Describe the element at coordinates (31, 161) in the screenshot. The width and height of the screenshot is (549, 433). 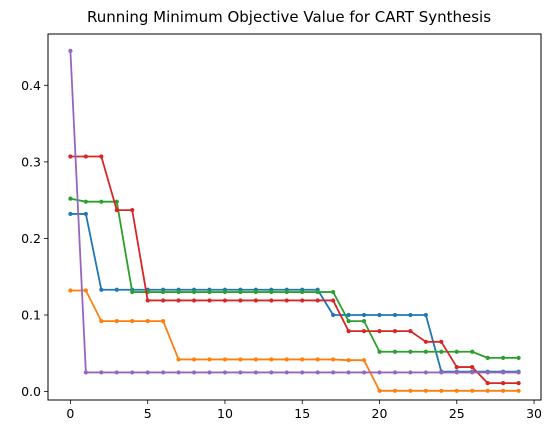
I see `y-tick-label: 0.3` at that location.